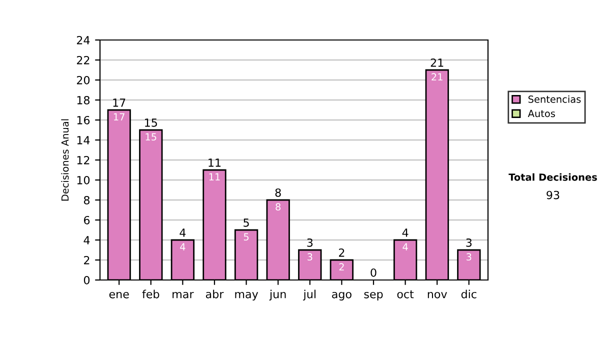 The width and height of the screenshot is (600, 340). Describe the element at coordinates (151, 294) in the screenshot. I see `x-tick-label: feb` at that location.